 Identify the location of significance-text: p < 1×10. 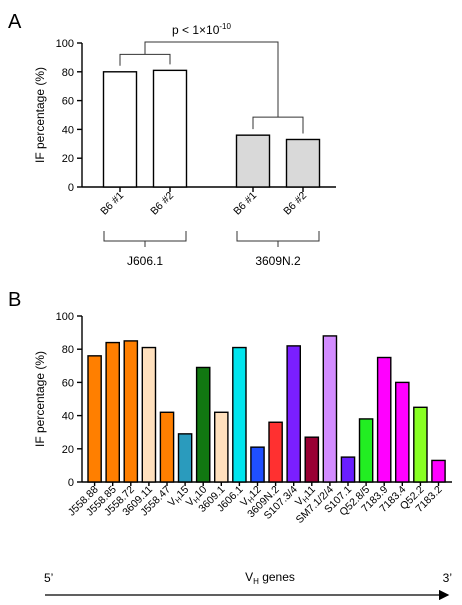
(196, 30).